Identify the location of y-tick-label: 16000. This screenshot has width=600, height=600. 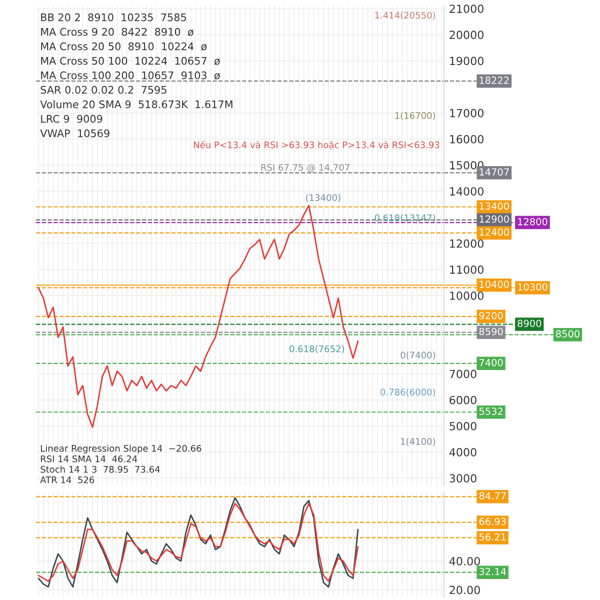
(467, 139).